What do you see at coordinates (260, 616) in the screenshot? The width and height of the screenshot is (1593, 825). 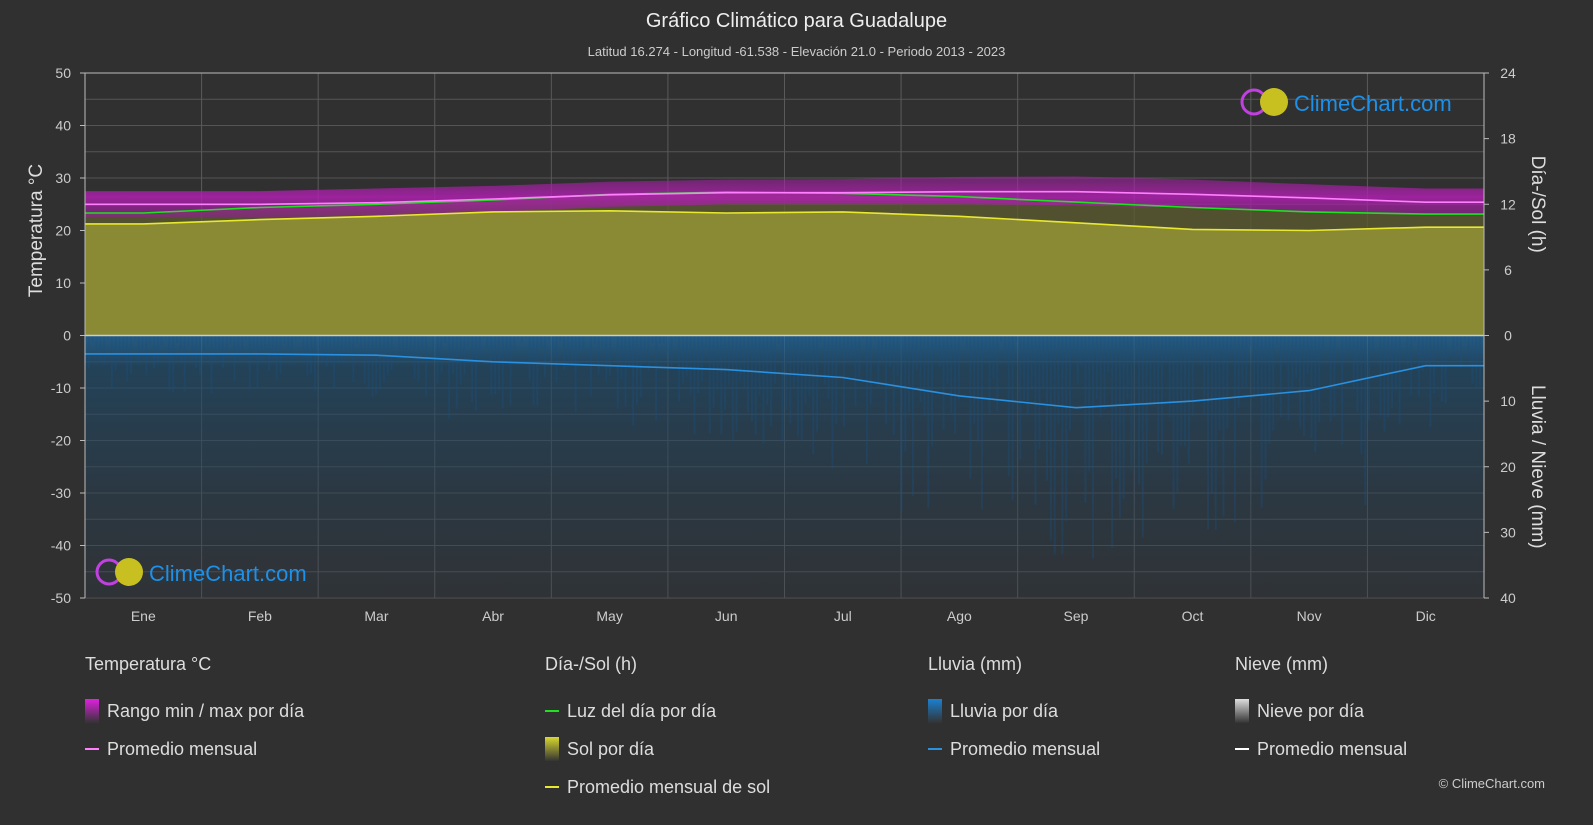 I see `month-label: Feb` at bounding box center [260, 616].